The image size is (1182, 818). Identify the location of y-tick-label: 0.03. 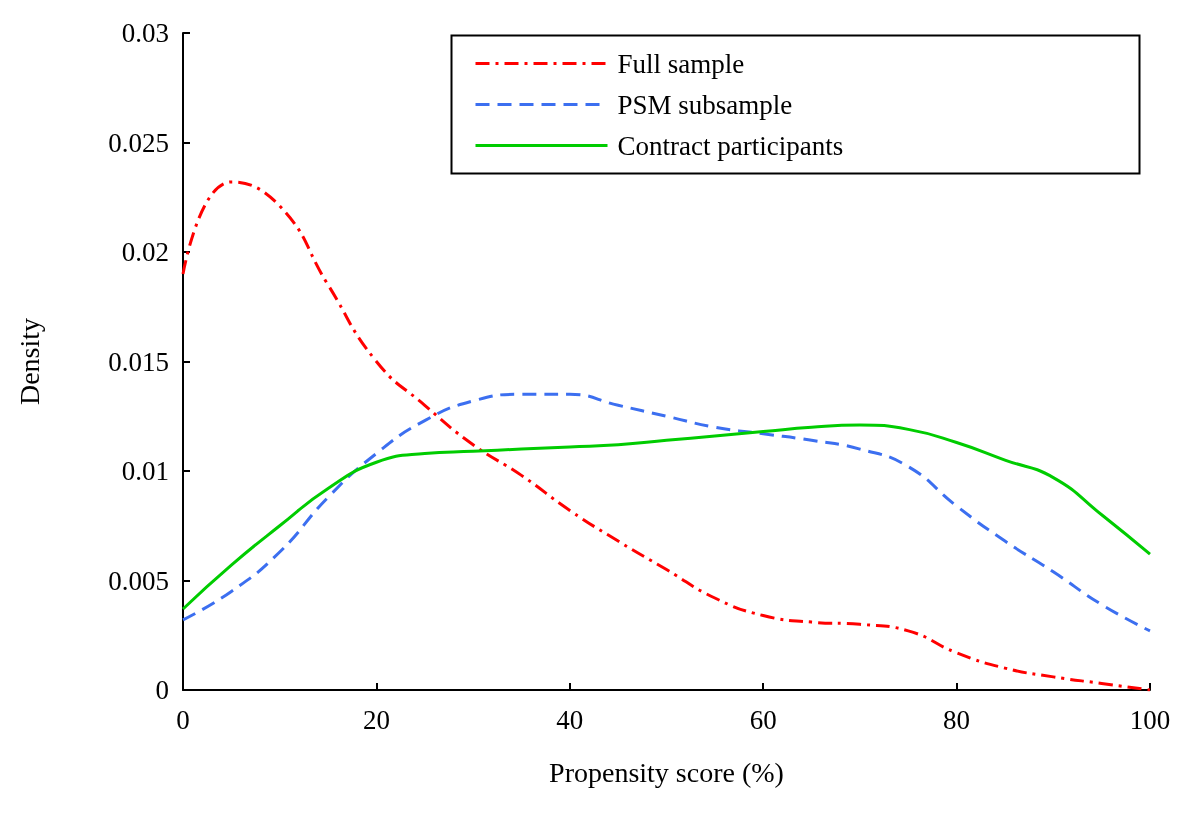
(145, 33).